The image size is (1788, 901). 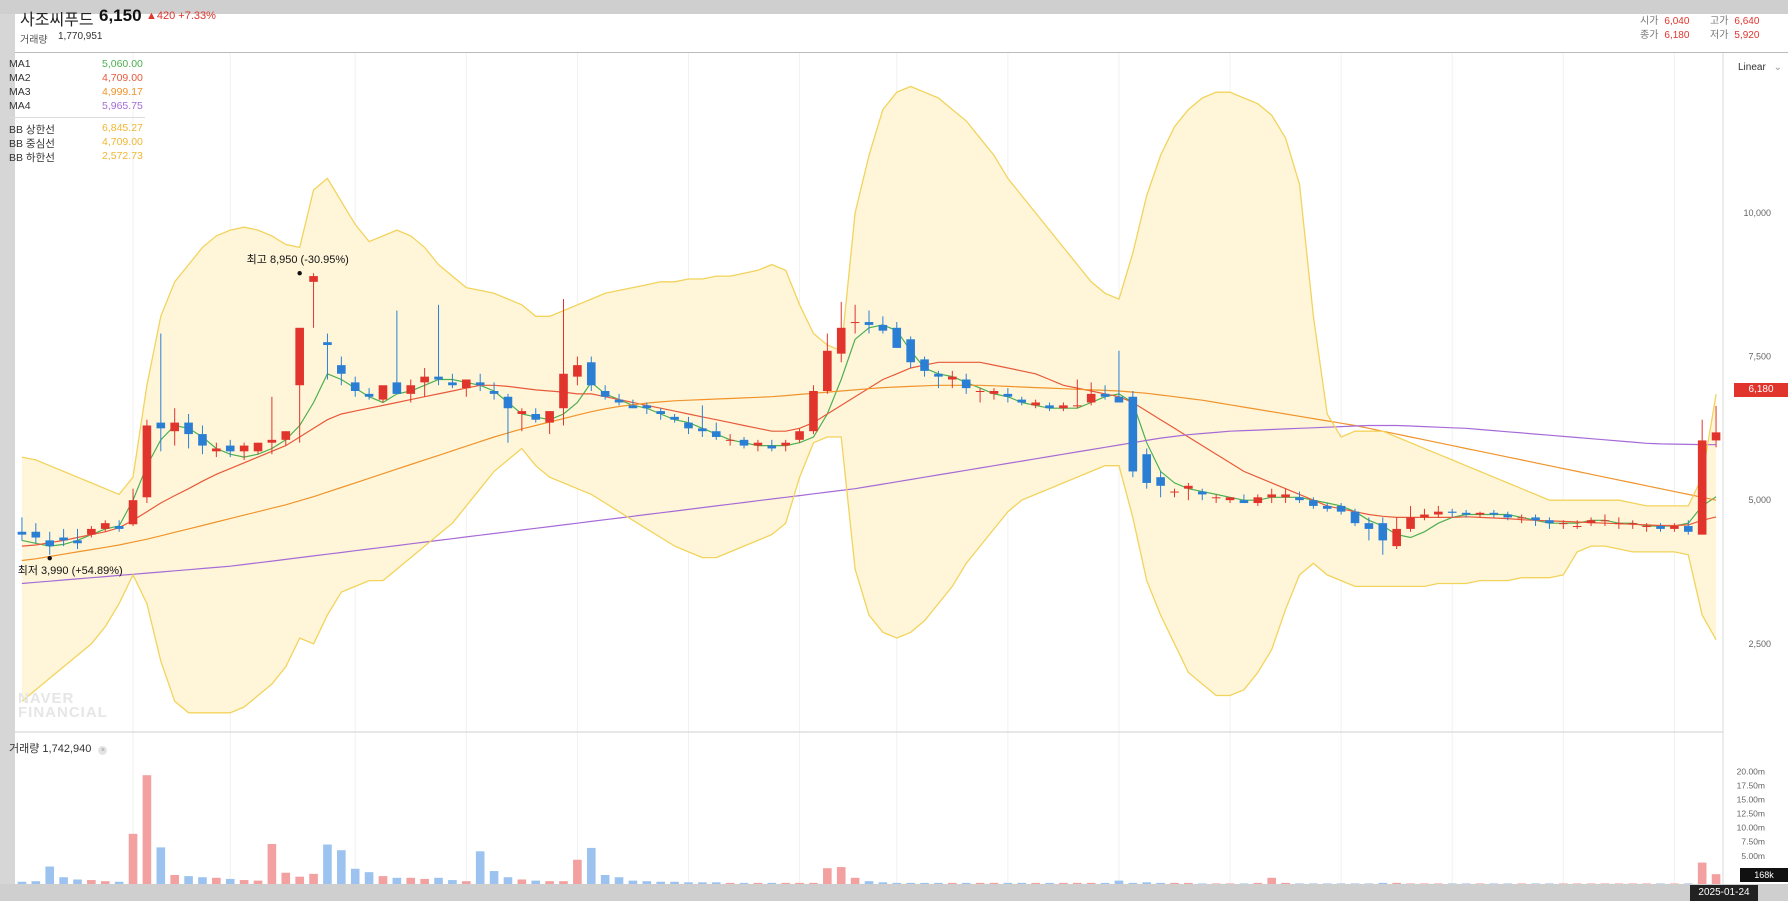 I want to click on legend-bb-lower: BB 하한선 2,572.73, so click(x=79, y=157).